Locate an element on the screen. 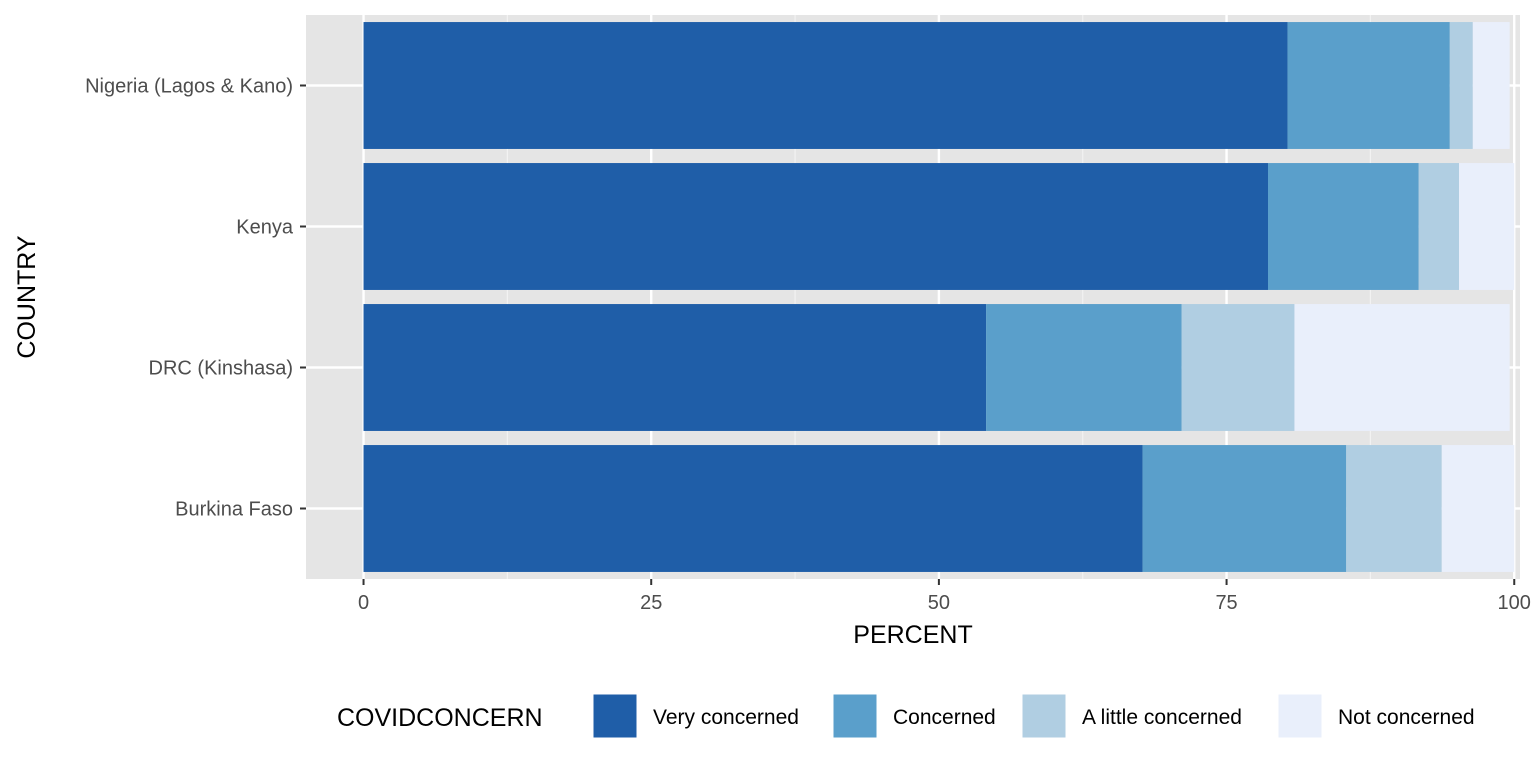 This screenshot has width=1536, height=768. y-axis-title: COUNTRY is located at coordinates (27, 296).